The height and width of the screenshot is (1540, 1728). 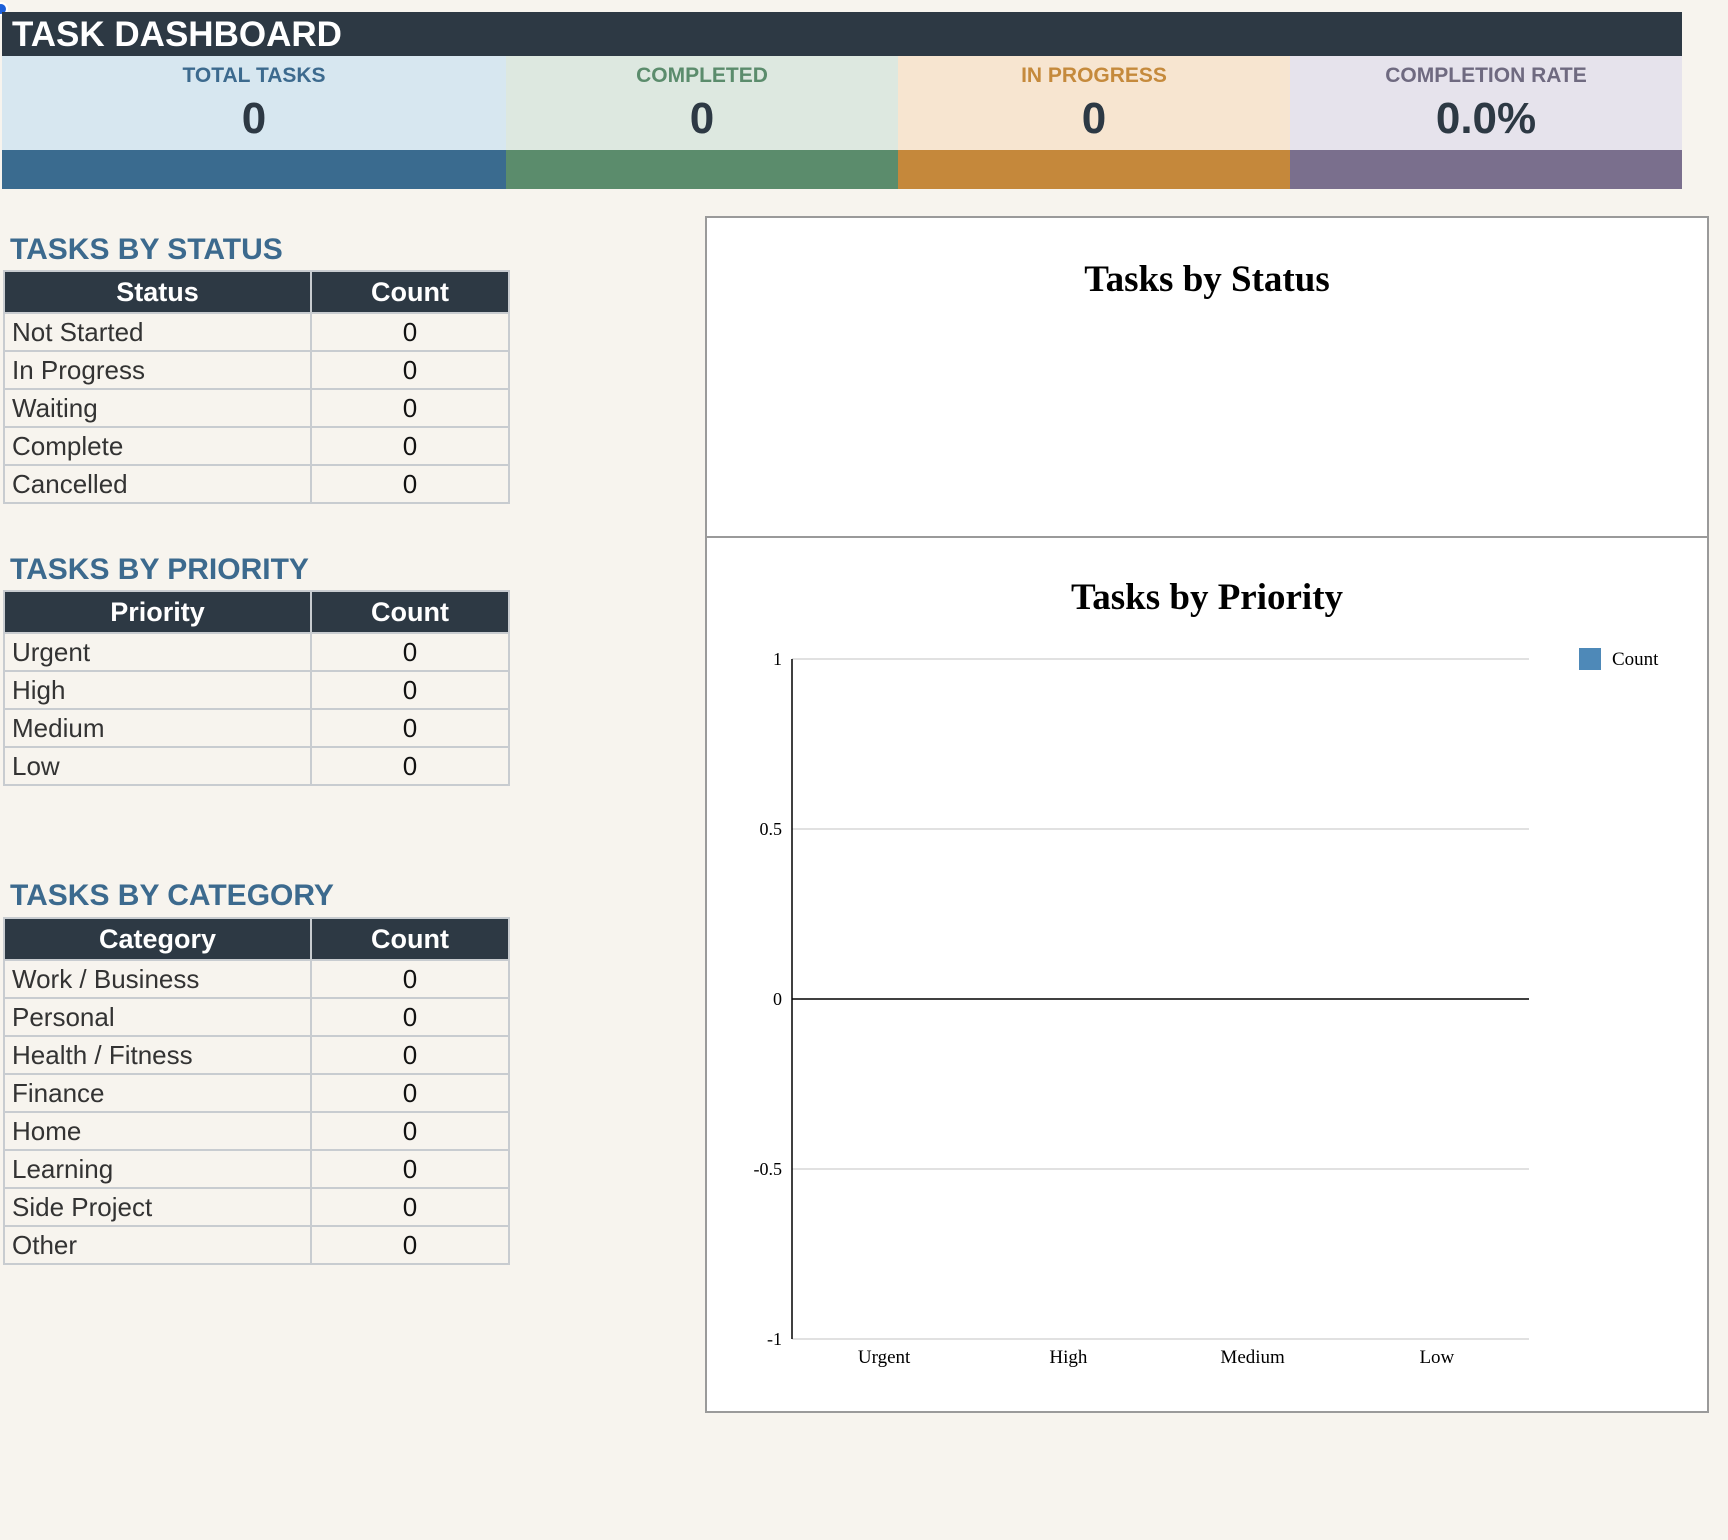 I want to click on kpi-value: 0.0%, so click(x=1486, y=118).